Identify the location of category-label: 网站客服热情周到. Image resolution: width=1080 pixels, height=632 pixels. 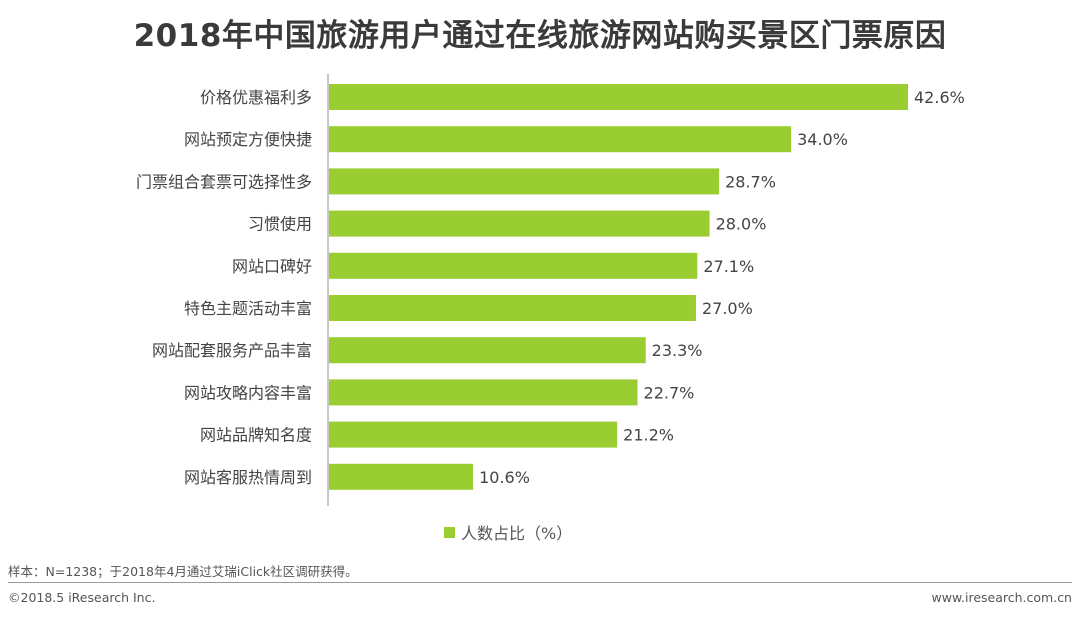
(248, 477).